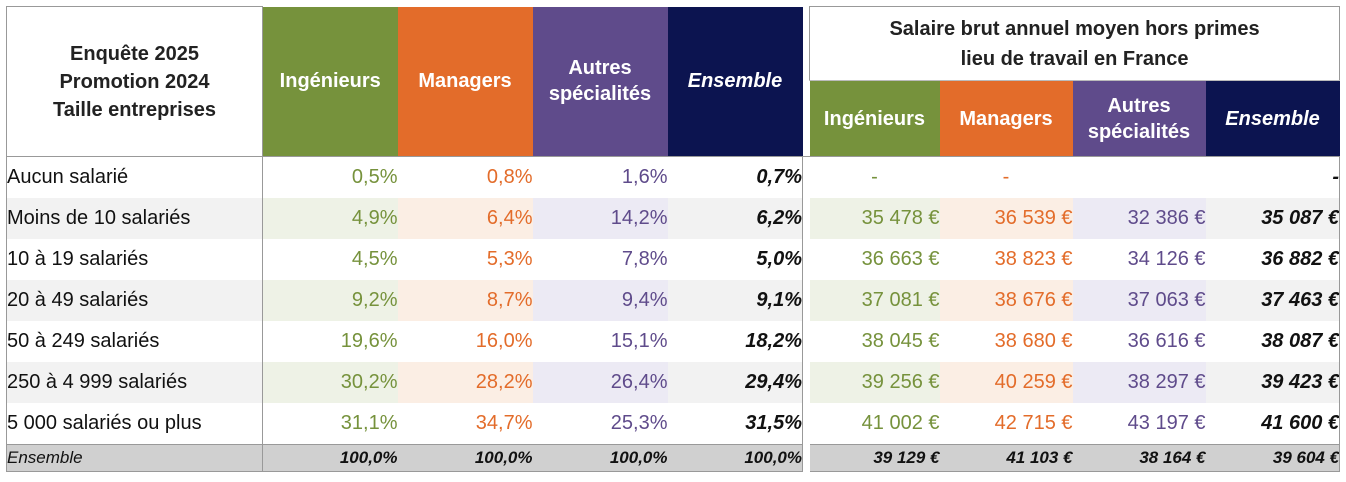  I want to click on cell-ingenieurs: 9,2%, so click(330, 300).